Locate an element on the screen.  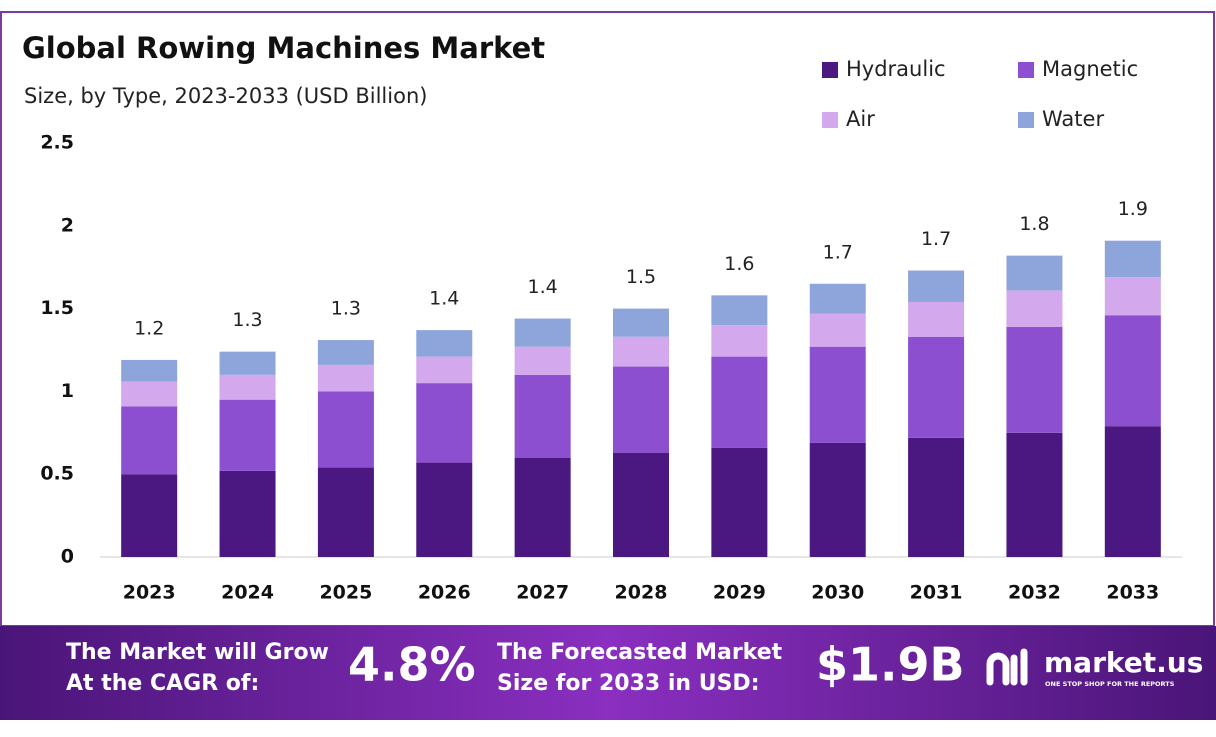
total-label: 1.5 is located at coordinates (641, 277).